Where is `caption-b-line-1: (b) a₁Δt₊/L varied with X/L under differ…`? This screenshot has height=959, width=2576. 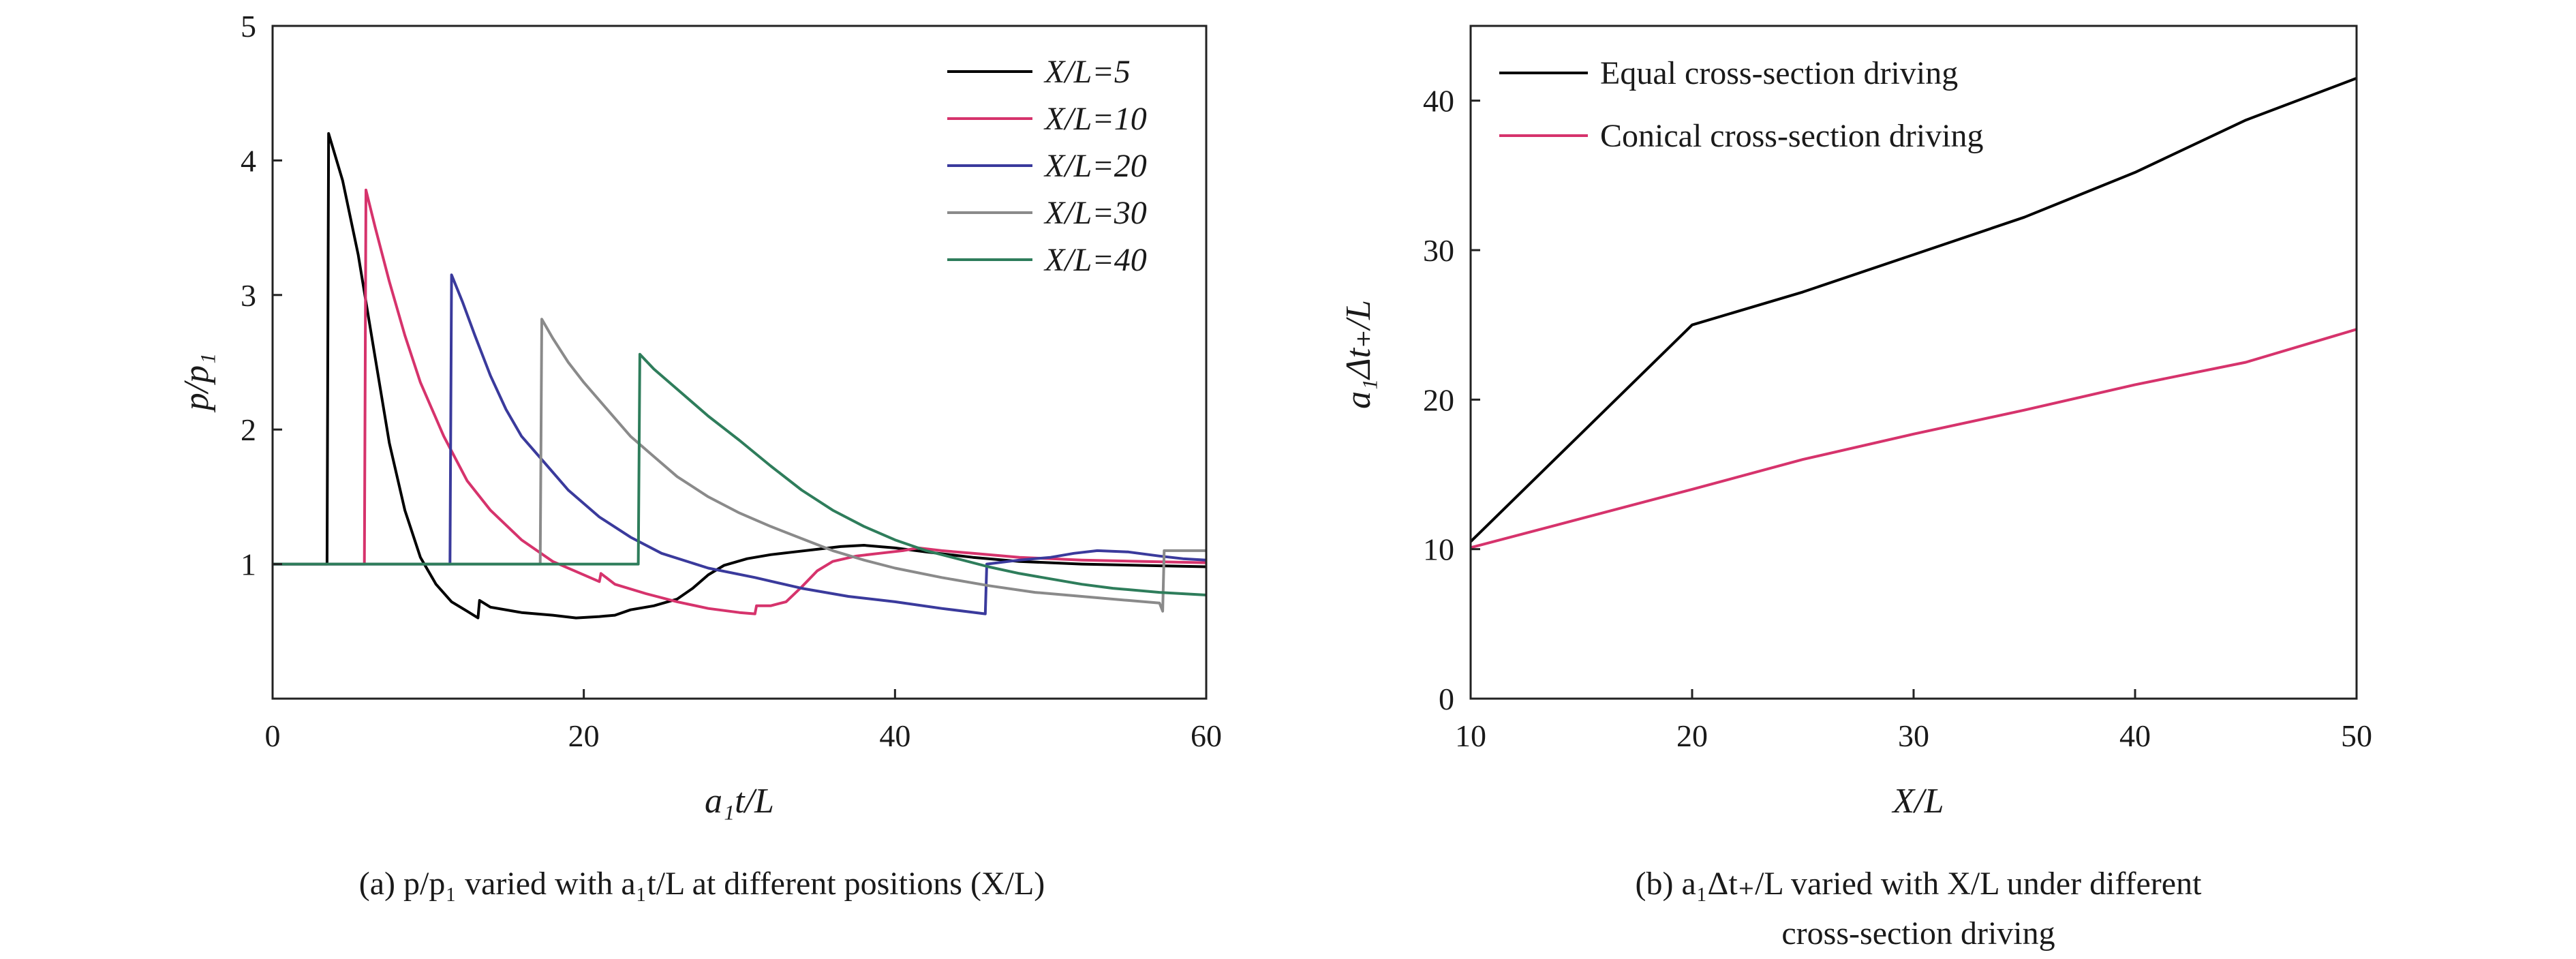
caption-b-line-1: (b) a₁Δt₊/L varied with X/L under differ… is located at coordinates (1920, 884).